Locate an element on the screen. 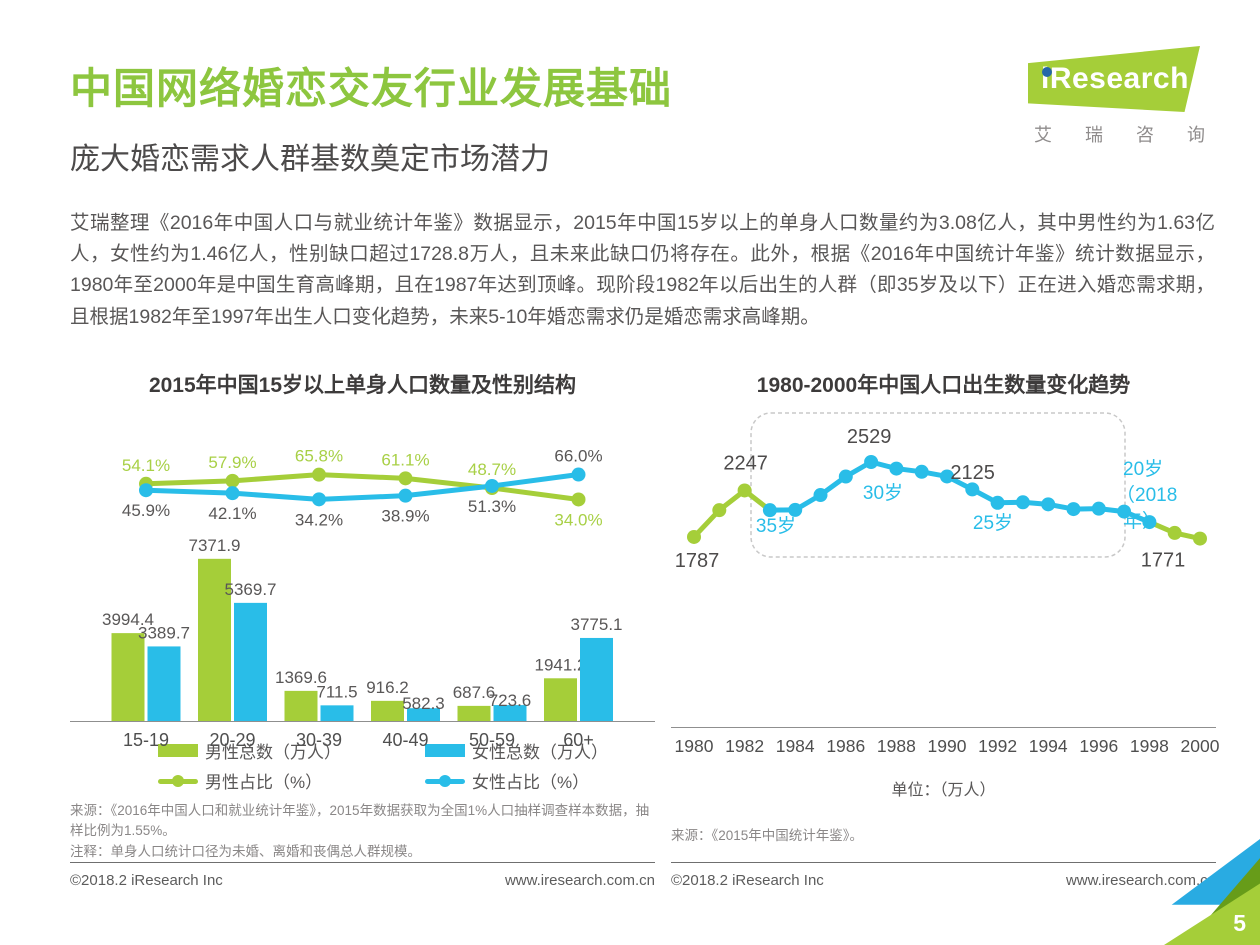 This screenshot has height=945, width=1260. bar-value-label: 5369.7 is located at coordinates (251, 589).